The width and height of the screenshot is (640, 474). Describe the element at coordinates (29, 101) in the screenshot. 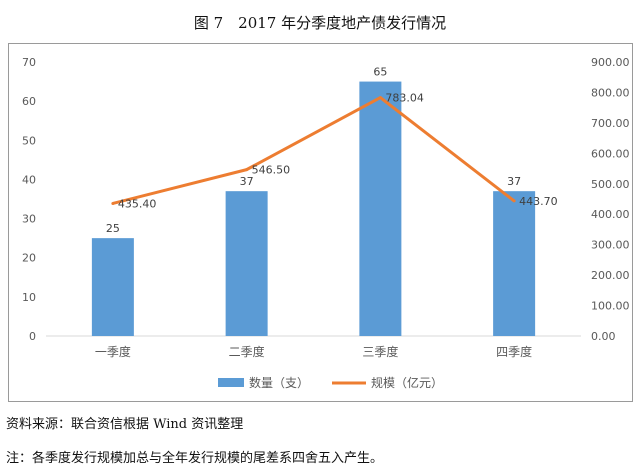

I see `y-tick-label: 60` at that location.